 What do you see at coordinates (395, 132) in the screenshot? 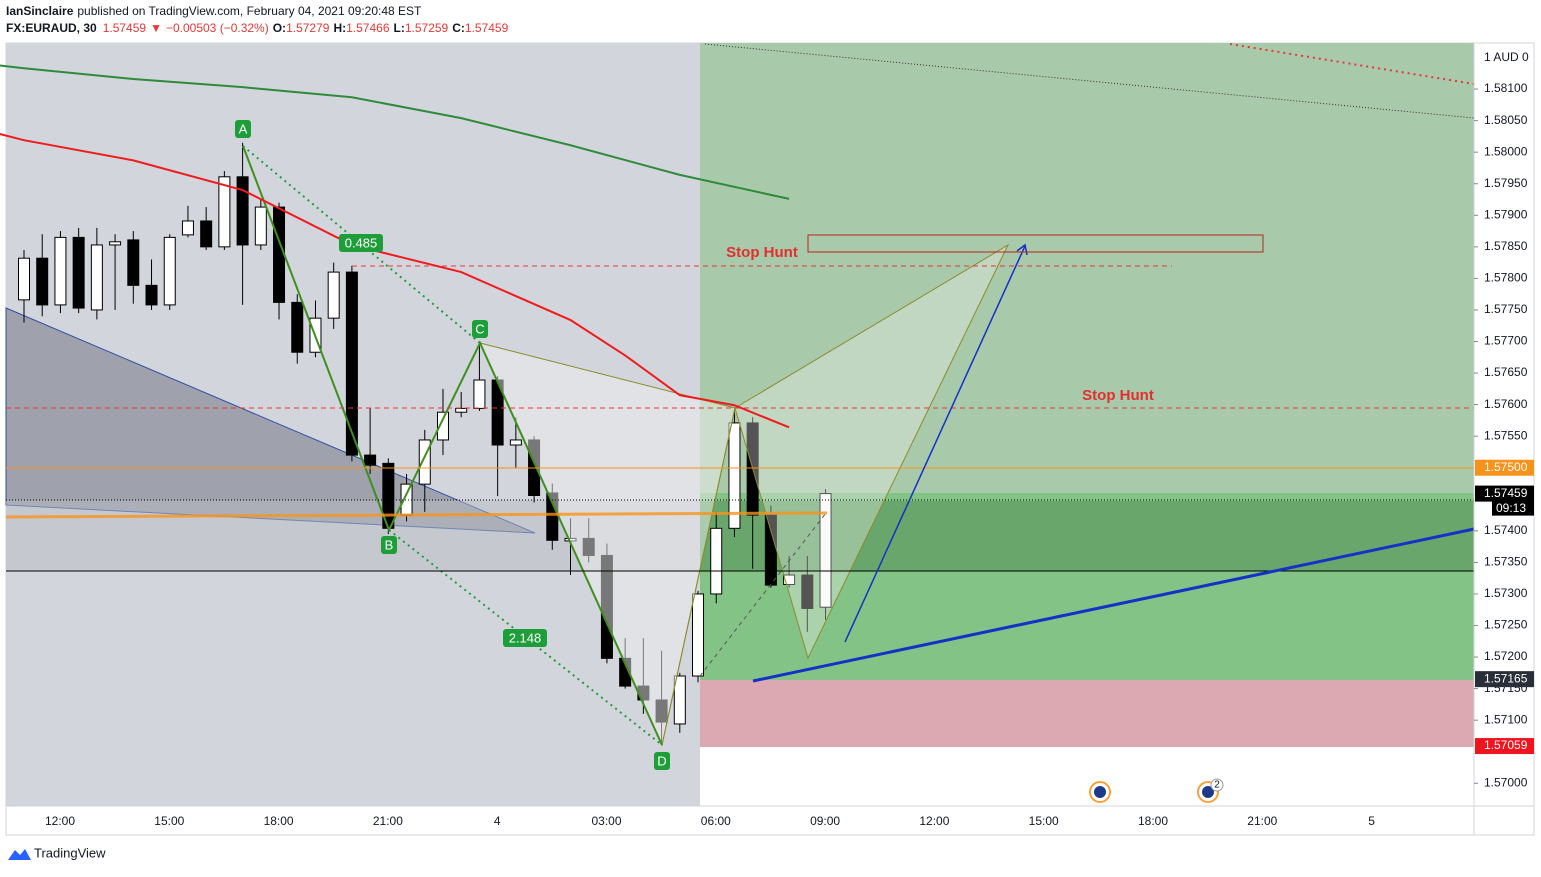
I see `moving-average` at bounding box center [395, 132].